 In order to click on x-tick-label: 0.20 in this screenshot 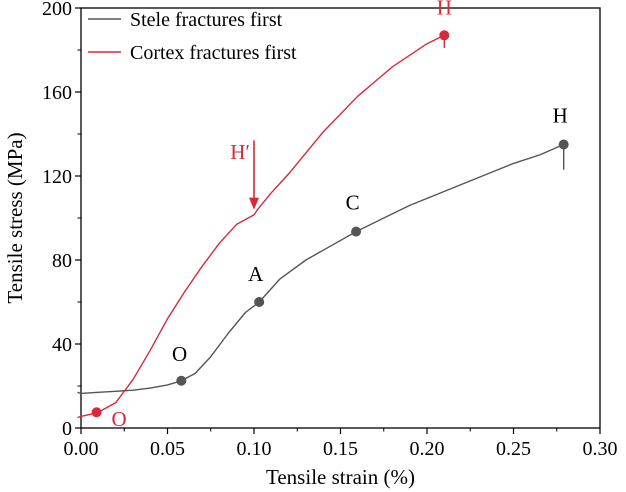, I will do `click(427, 449)`.